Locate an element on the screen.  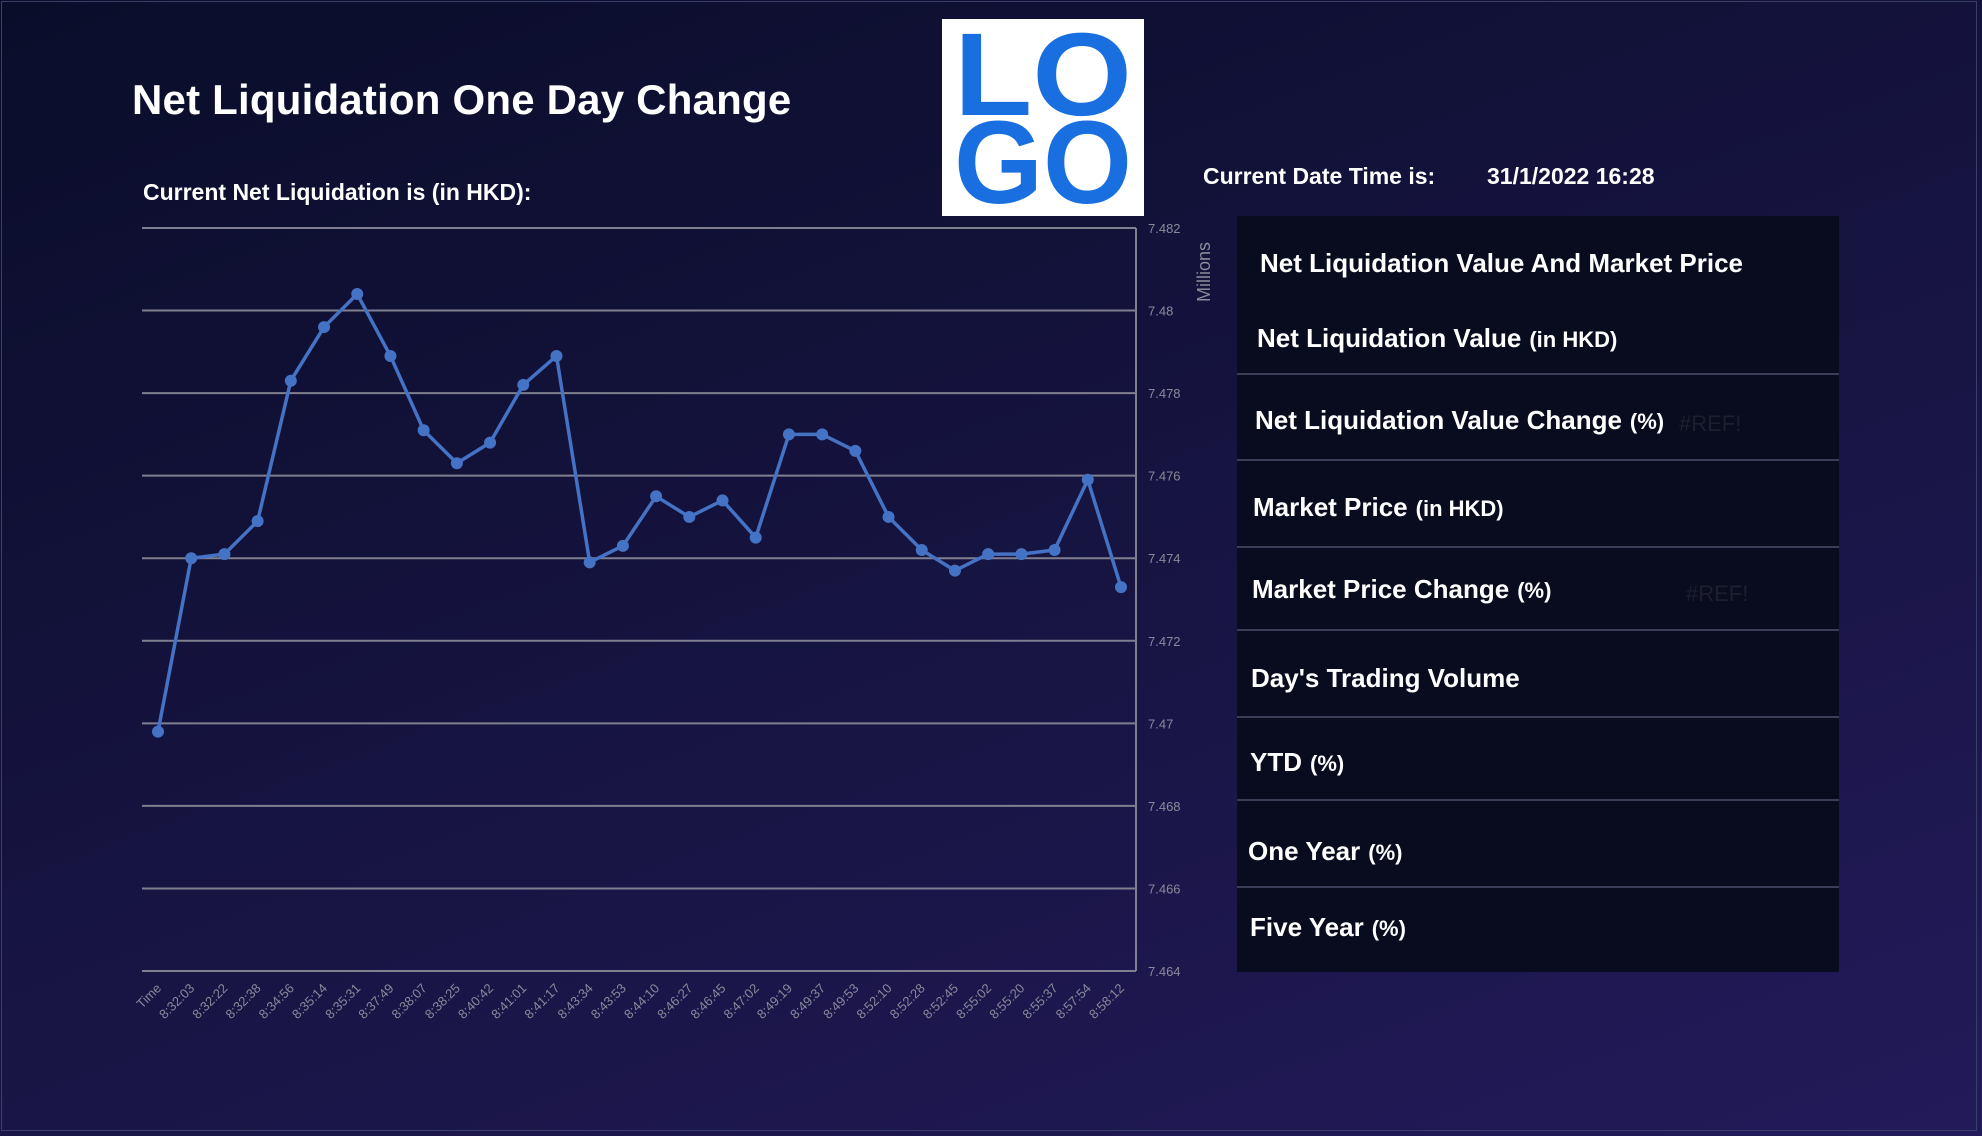
x-tick-label: 8:37:49 is located at coordinates (375, 1001).